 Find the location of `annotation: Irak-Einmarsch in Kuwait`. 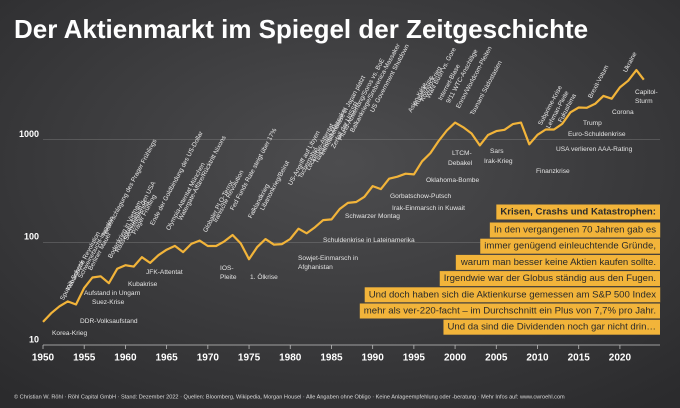

annotation: Irak-Einmarsch in Kuwait is located at coordinates (428, 208).